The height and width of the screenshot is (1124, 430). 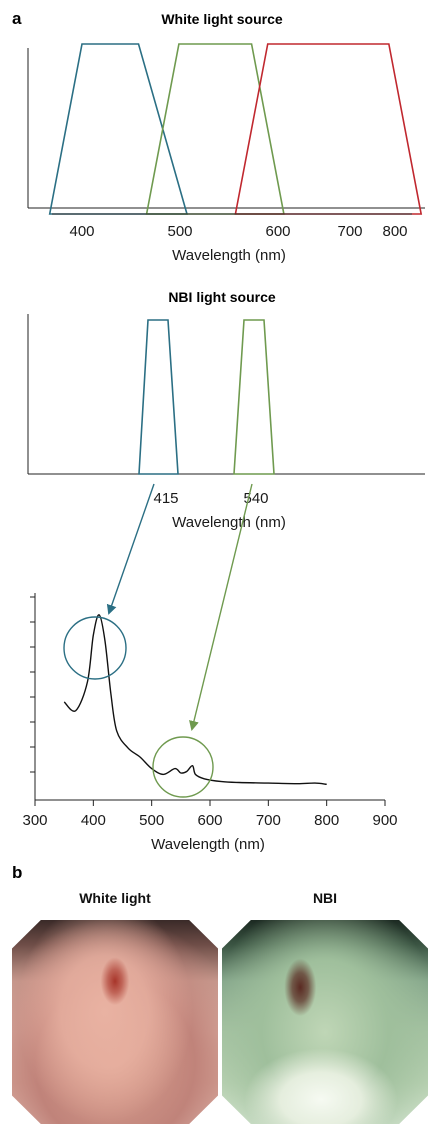 I want to click on spectrum-tick-label: 300, so click(x=34, y=820).